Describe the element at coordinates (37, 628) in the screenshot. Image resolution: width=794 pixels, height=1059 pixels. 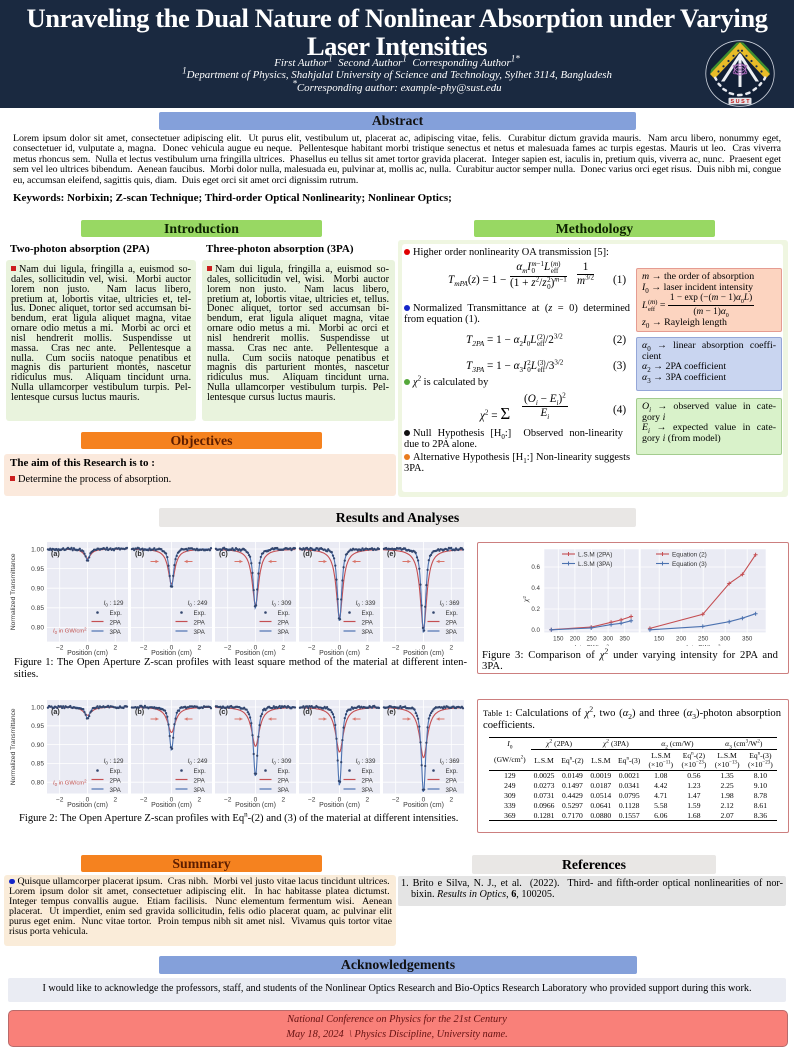
I see `svg-text: 0.80` at that location.